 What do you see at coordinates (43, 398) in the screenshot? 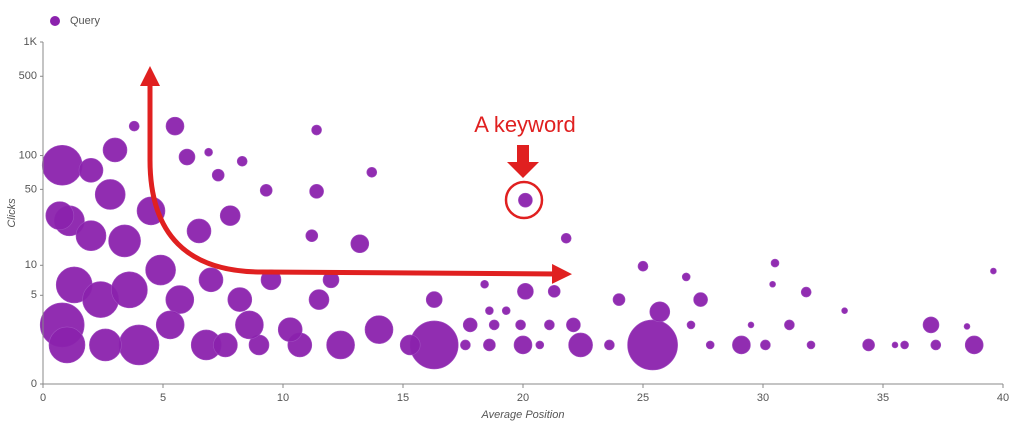
I see `x-tick-label: 0` at bounding box center [43, 398].